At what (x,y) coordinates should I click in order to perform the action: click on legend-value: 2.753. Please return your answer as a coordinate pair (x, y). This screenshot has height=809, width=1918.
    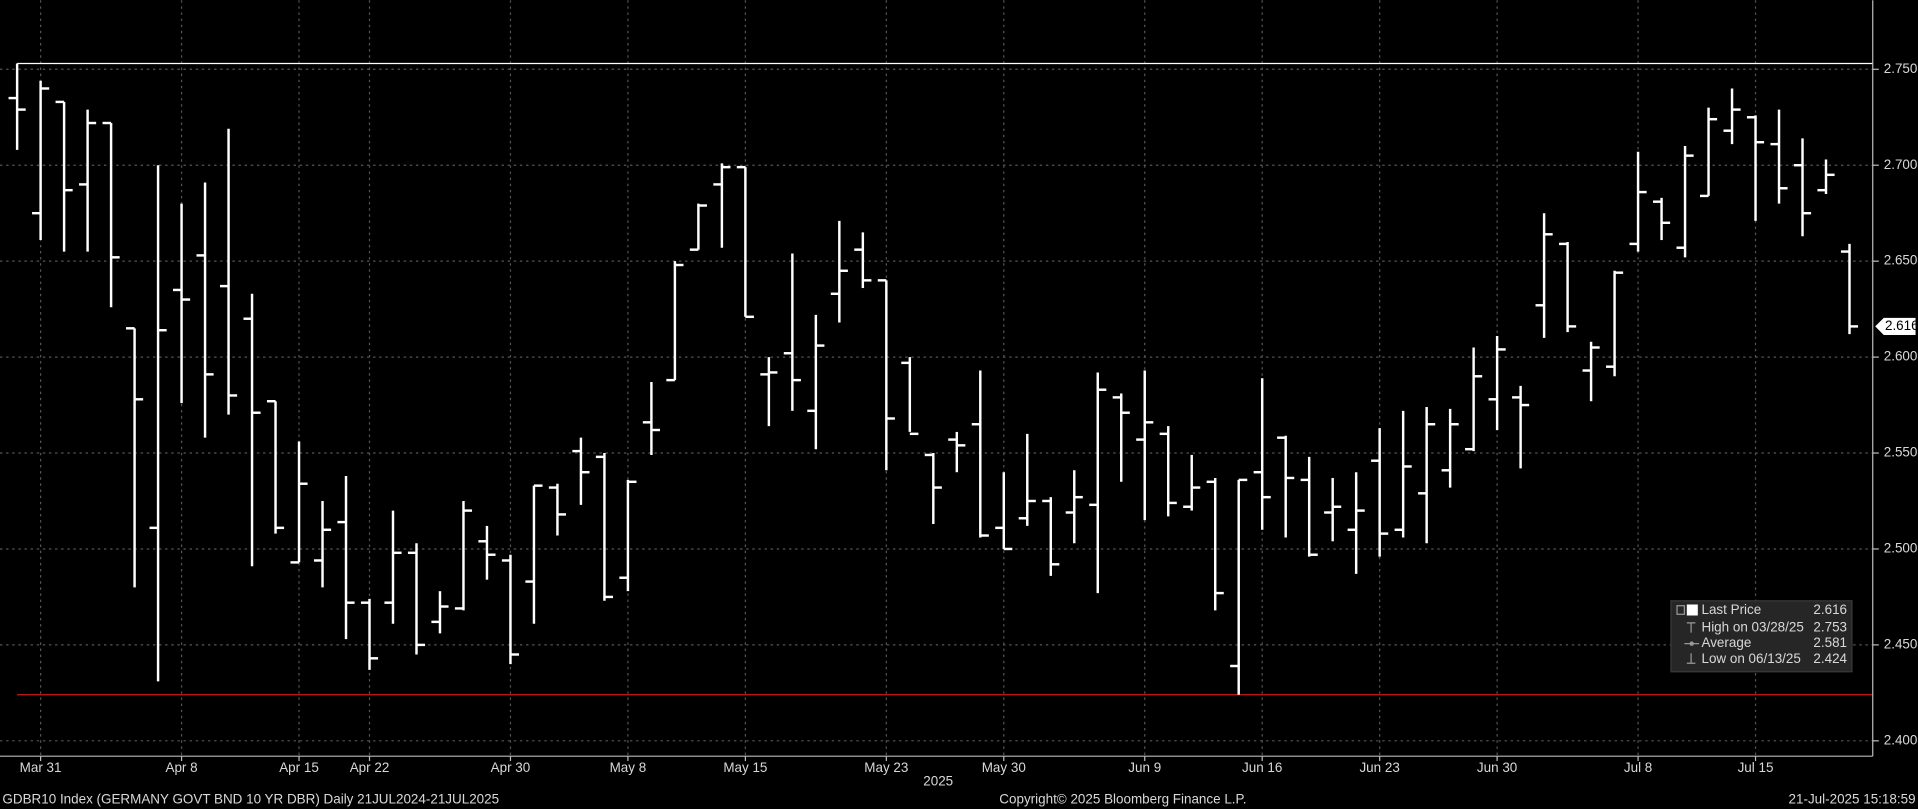
    Looking at the image, I should click on (1830, 626).